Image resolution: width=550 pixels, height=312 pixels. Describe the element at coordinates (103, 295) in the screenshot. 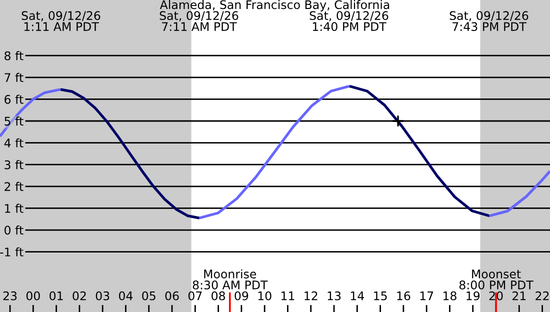

I see `x-tick-label: 03` at that location.